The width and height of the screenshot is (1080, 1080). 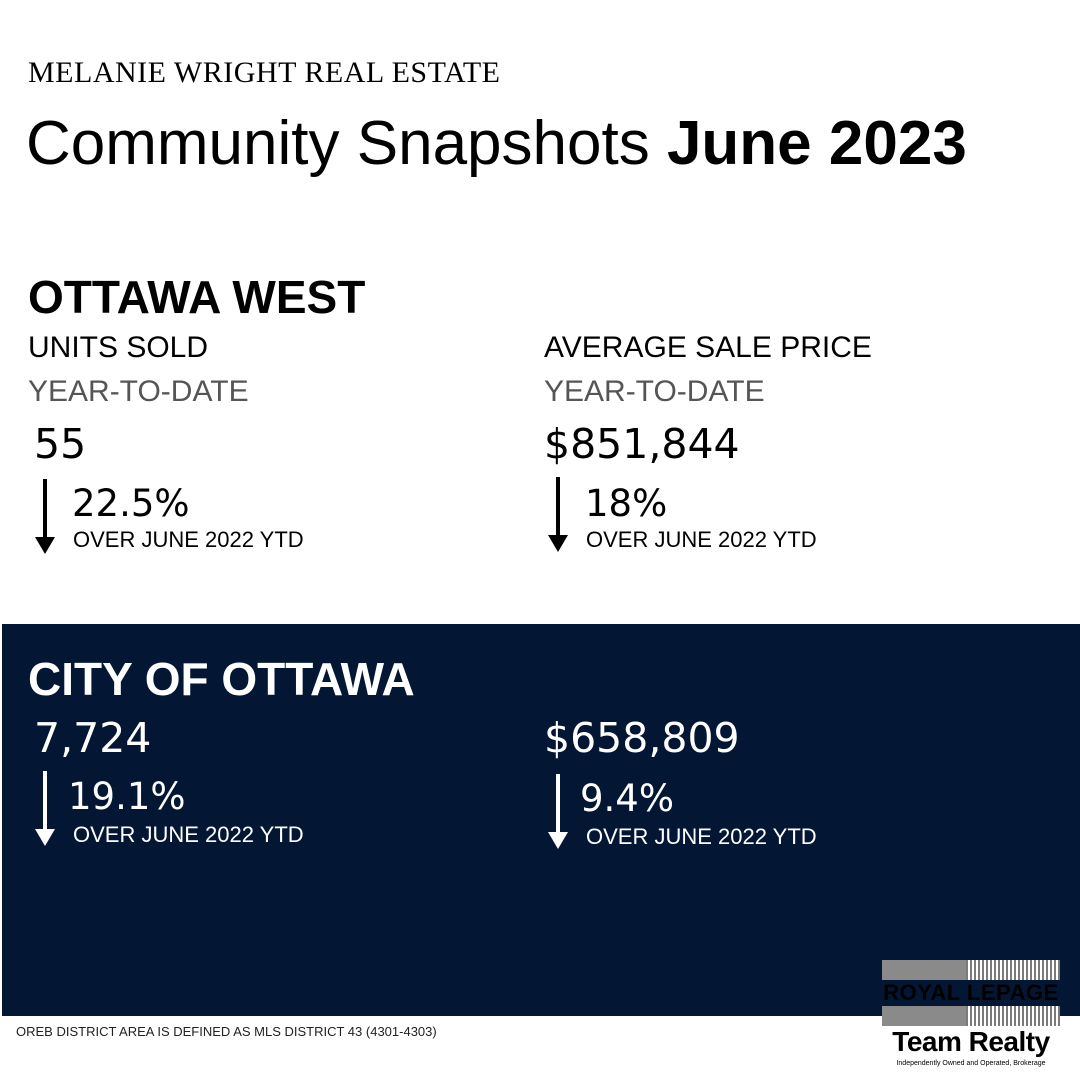 I want to click on units-sold-comparison: OVER JUNE 2022 YTD, so click(x=188, y=539).